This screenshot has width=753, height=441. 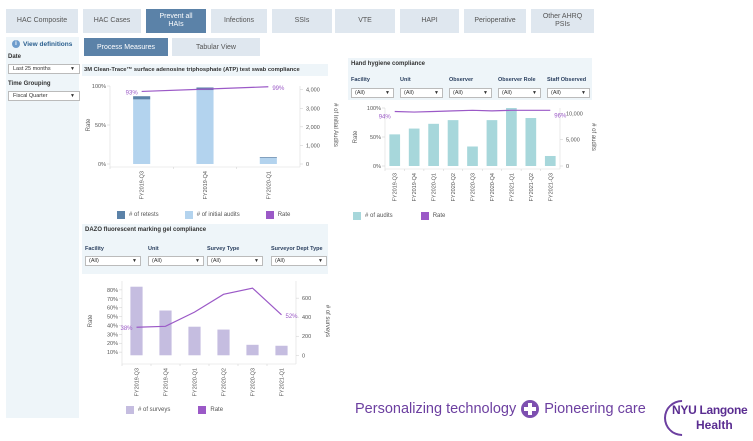 What do you see at coordinates (278, 89) in the screenshot?
I see `rate-data-label: 99%` at bounding box center [278, 89].